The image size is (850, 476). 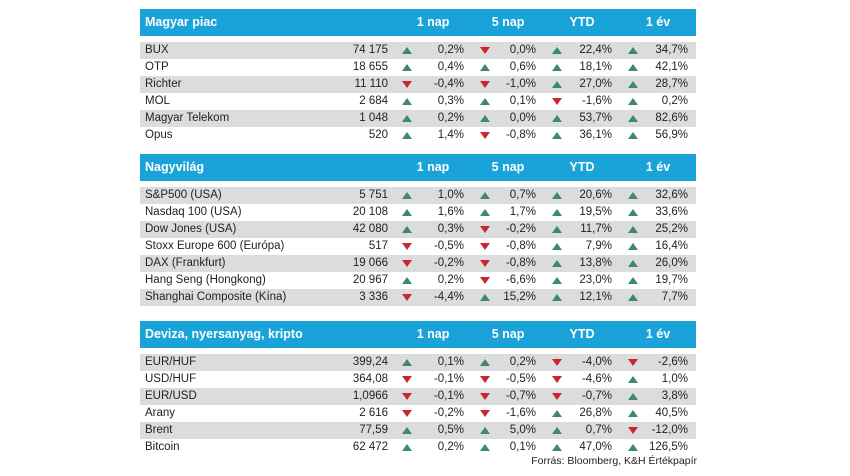 What do you see at coordinates (357, 84) in the screenshot?
I see `instrument-value: 11 110` at bounding box center [357, 84].